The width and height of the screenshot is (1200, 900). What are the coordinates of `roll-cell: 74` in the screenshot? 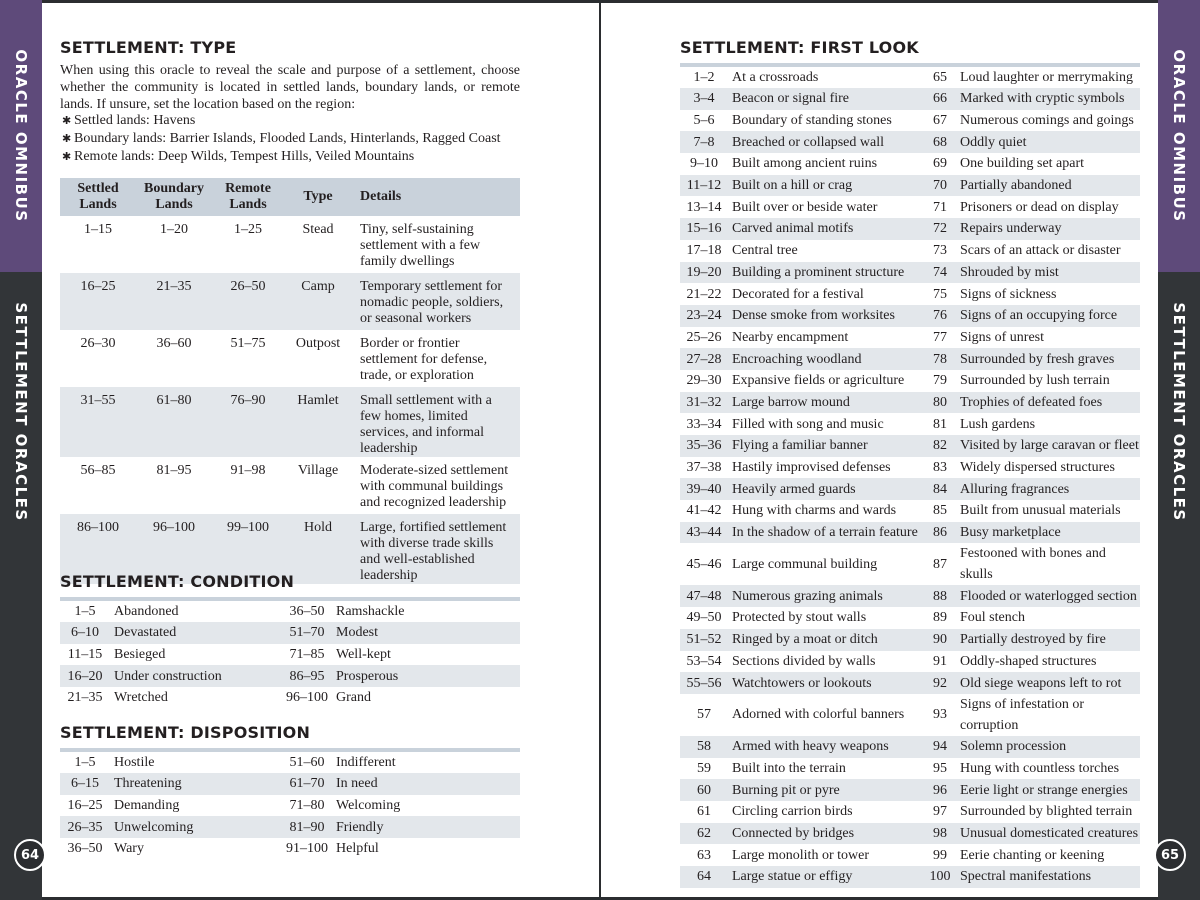 It's located at (940, 272).